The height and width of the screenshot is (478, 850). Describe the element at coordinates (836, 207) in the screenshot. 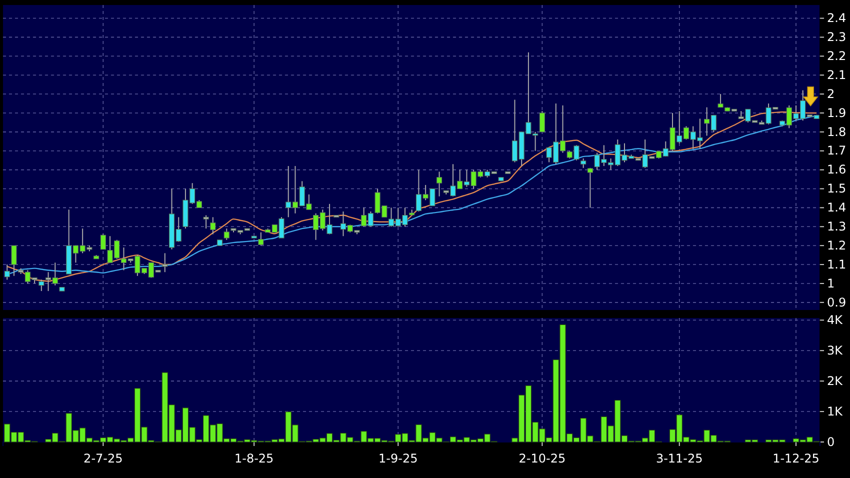

I see `y-tick-label: 1.4` at that location.